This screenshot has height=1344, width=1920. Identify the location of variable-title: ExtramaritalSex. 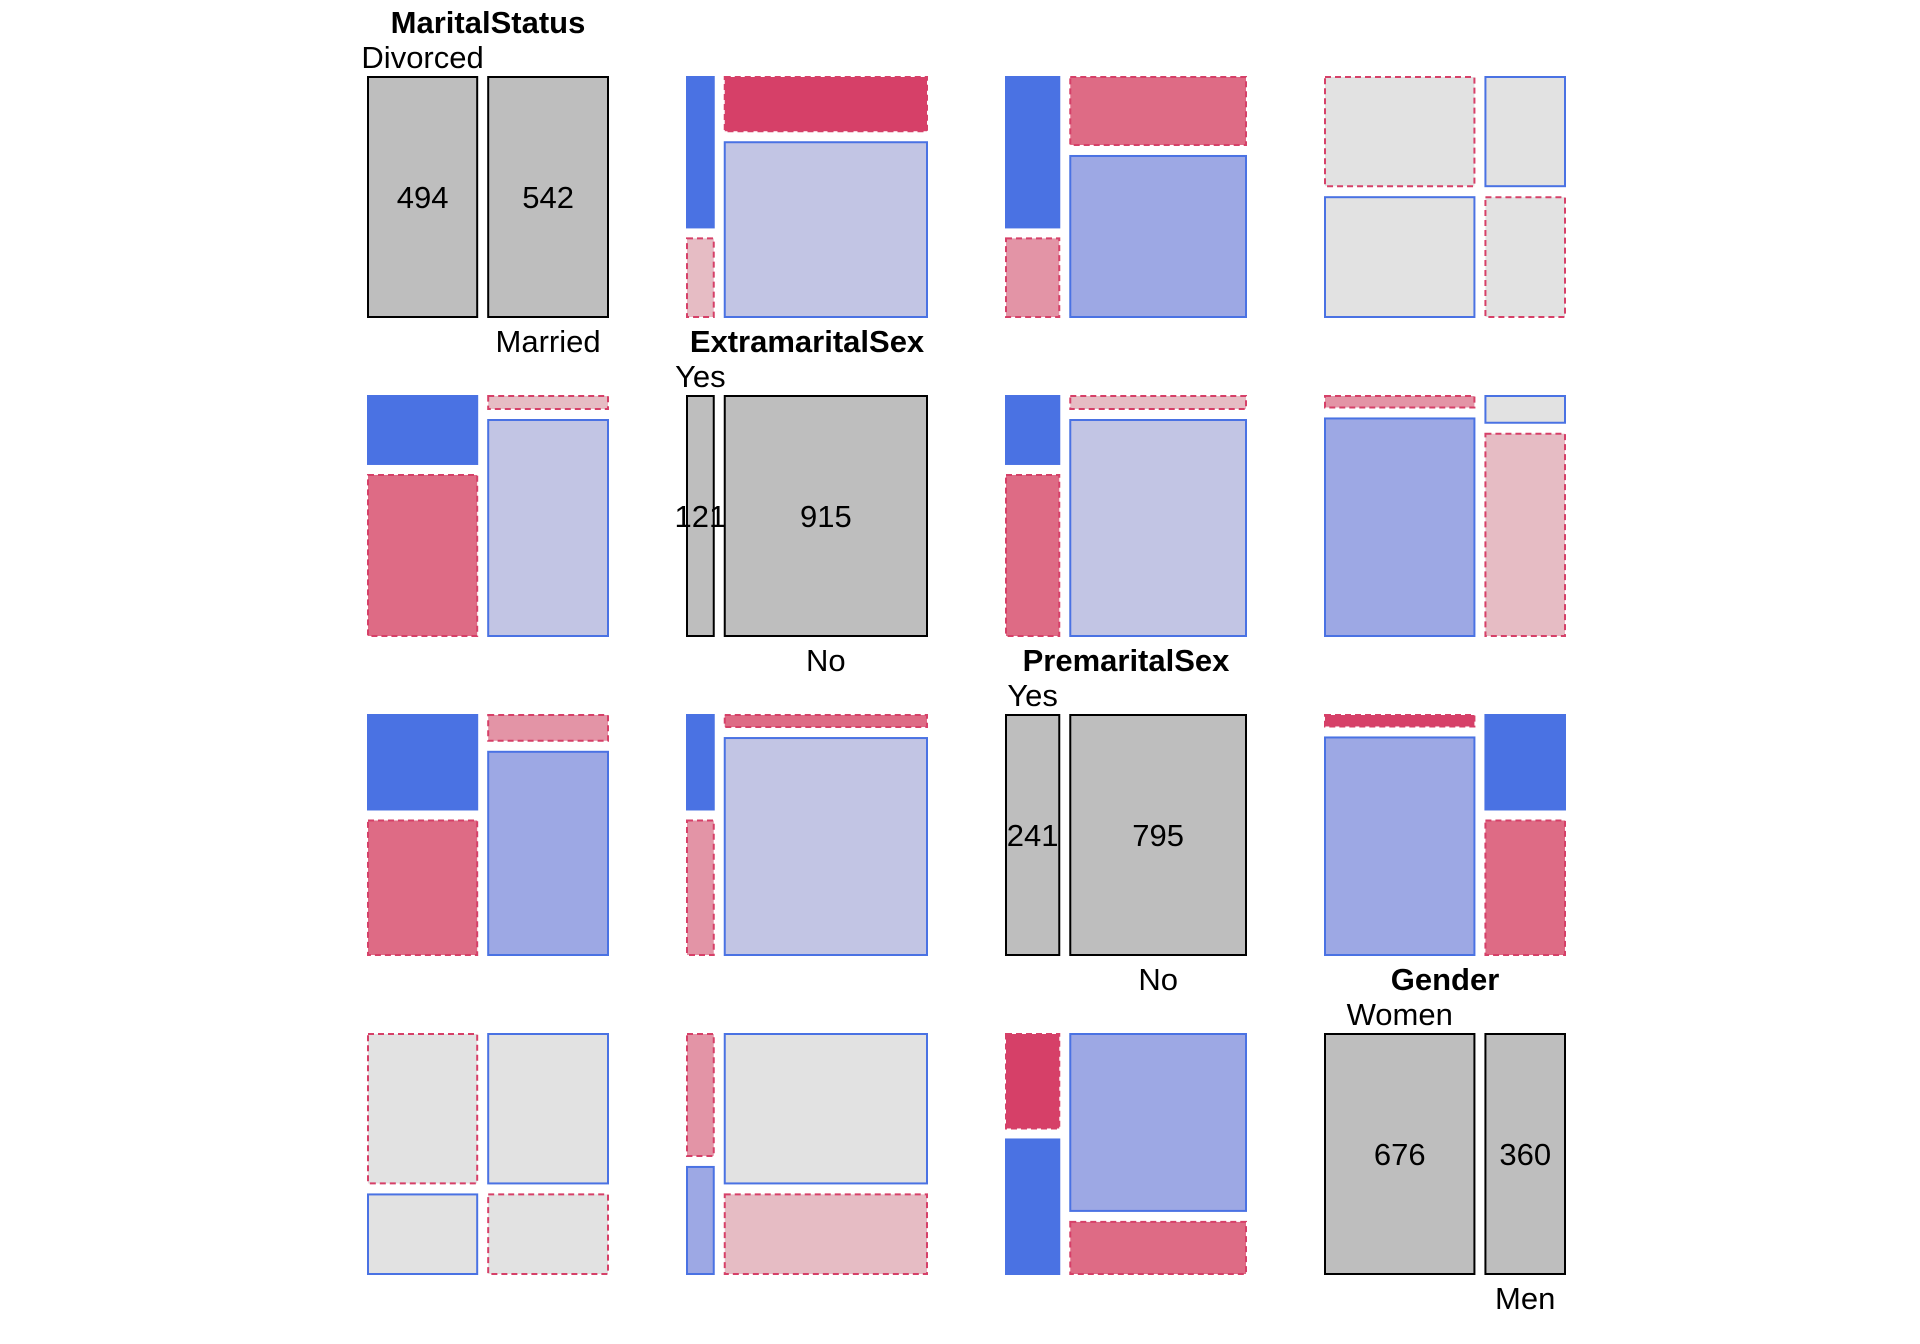
(807, 341).